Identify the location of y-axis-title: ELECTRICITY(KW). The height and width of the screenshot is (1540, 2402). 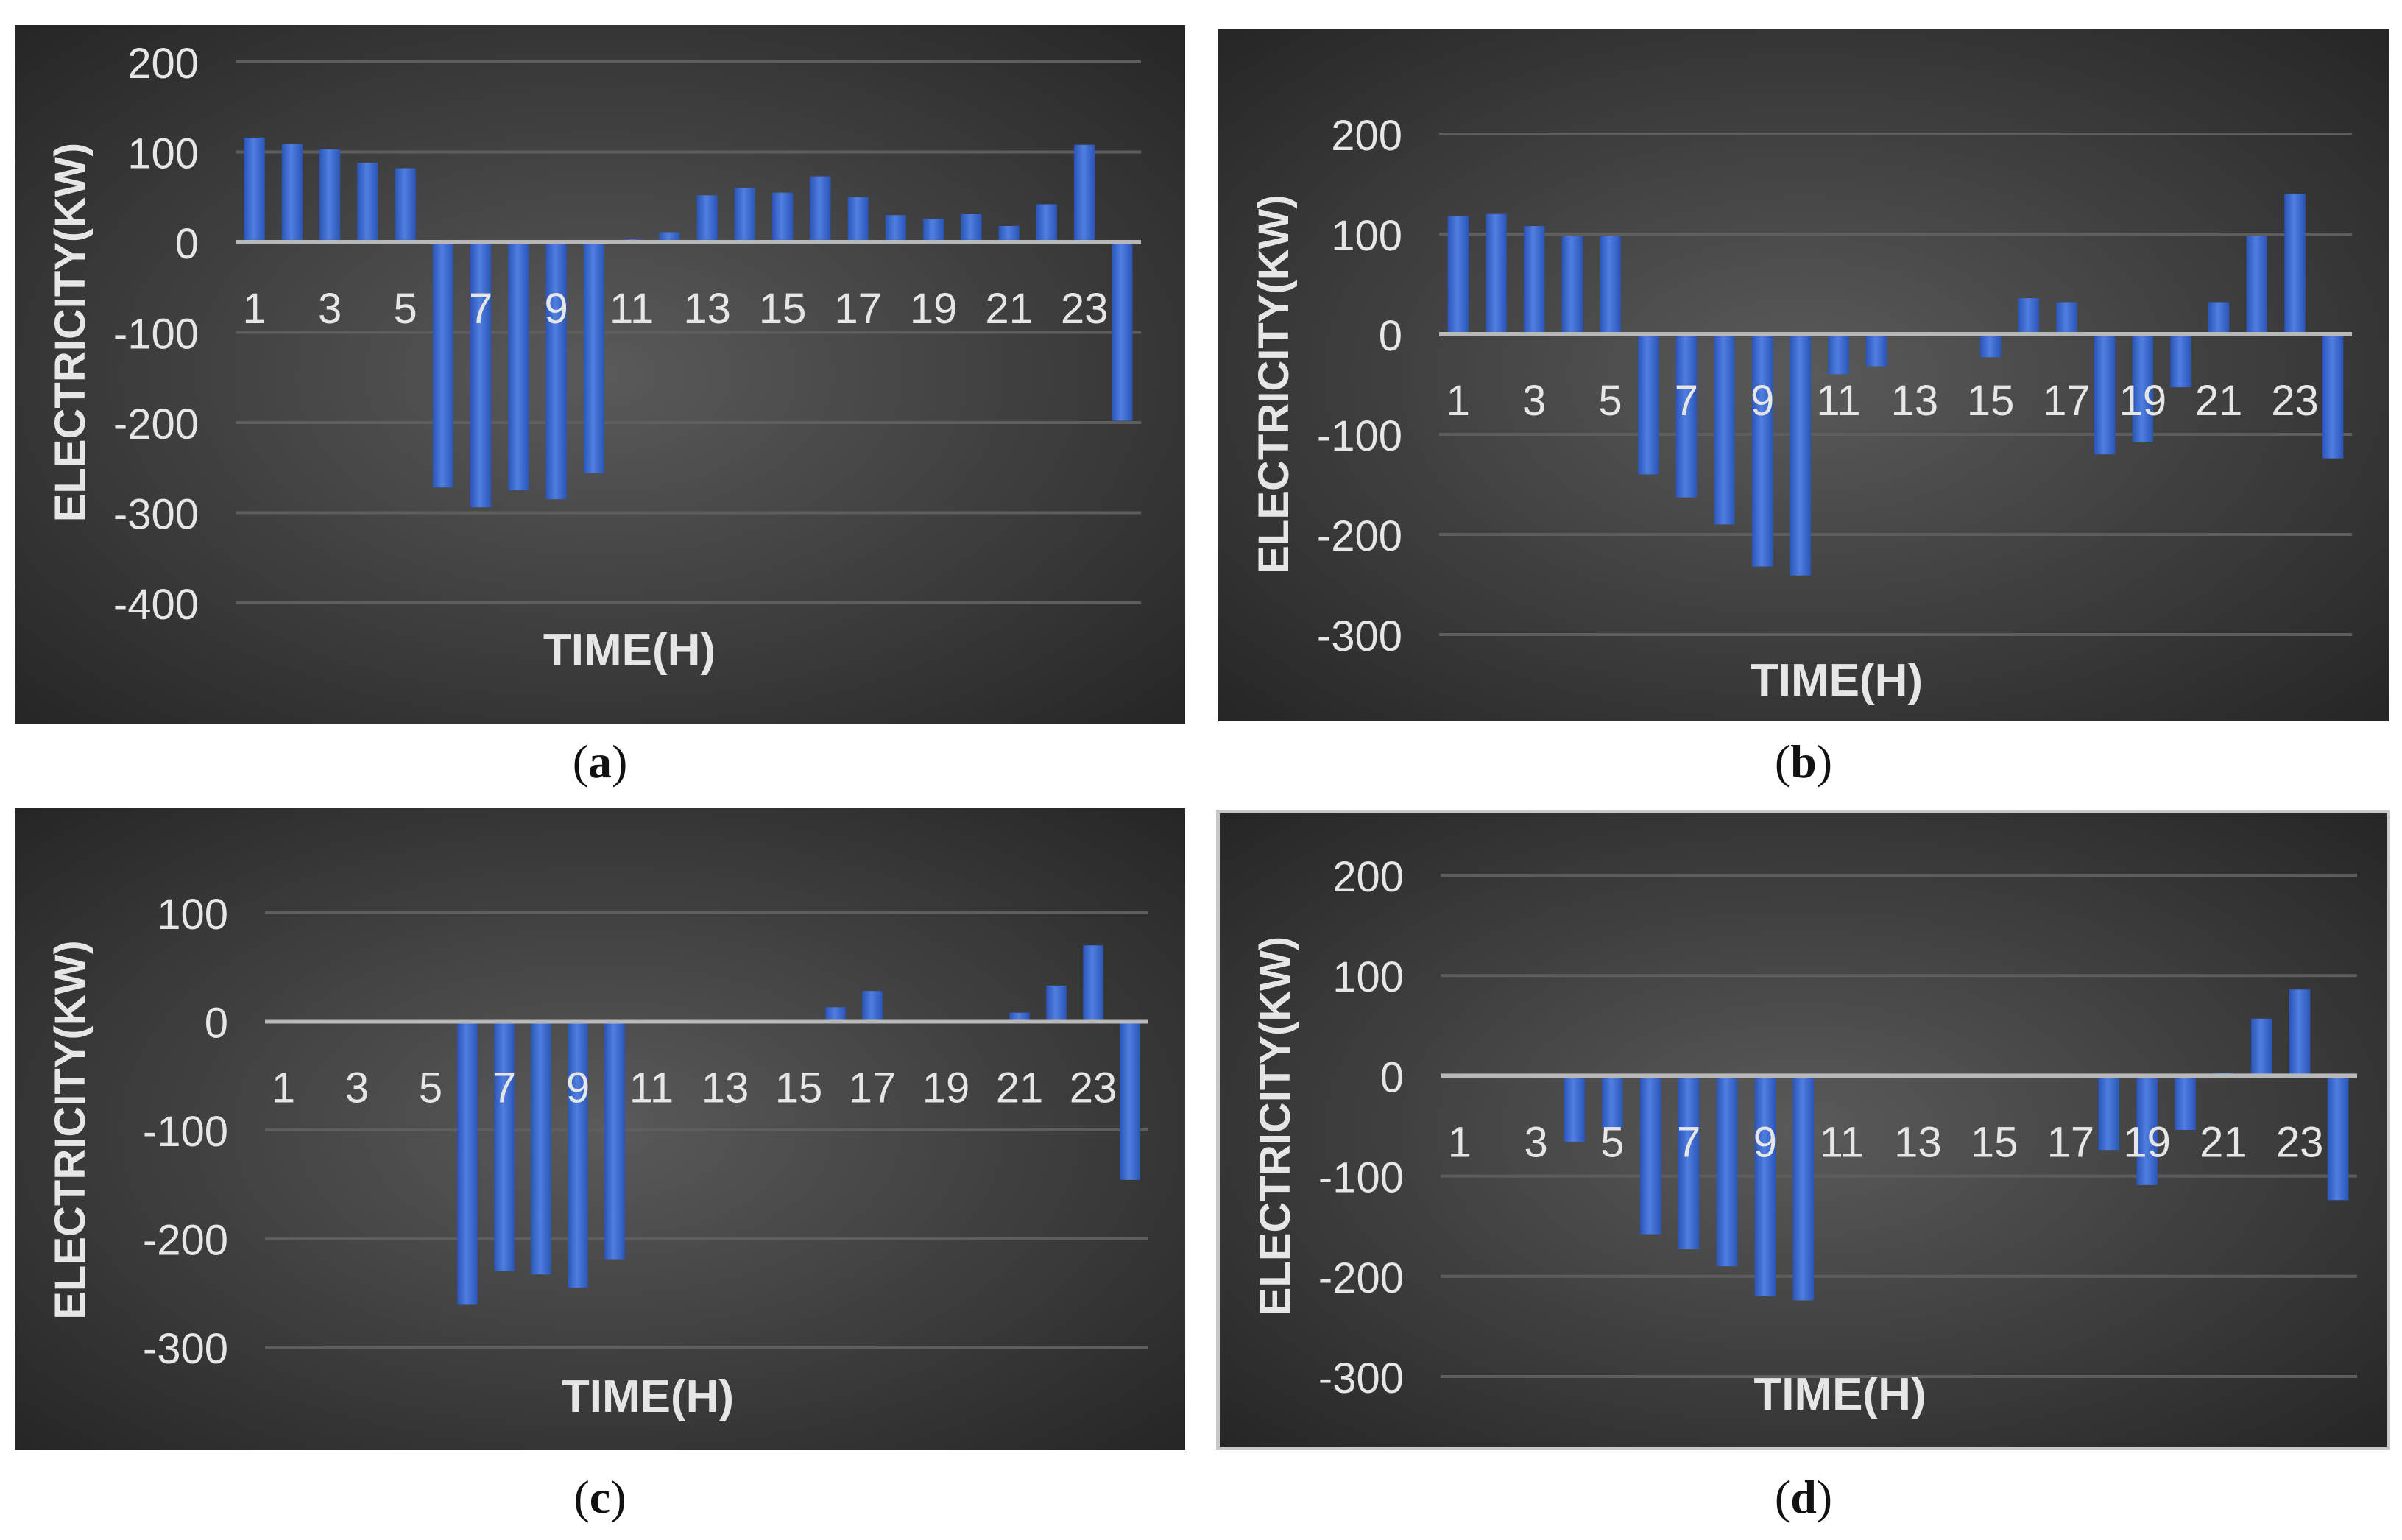
(1275, 1126).